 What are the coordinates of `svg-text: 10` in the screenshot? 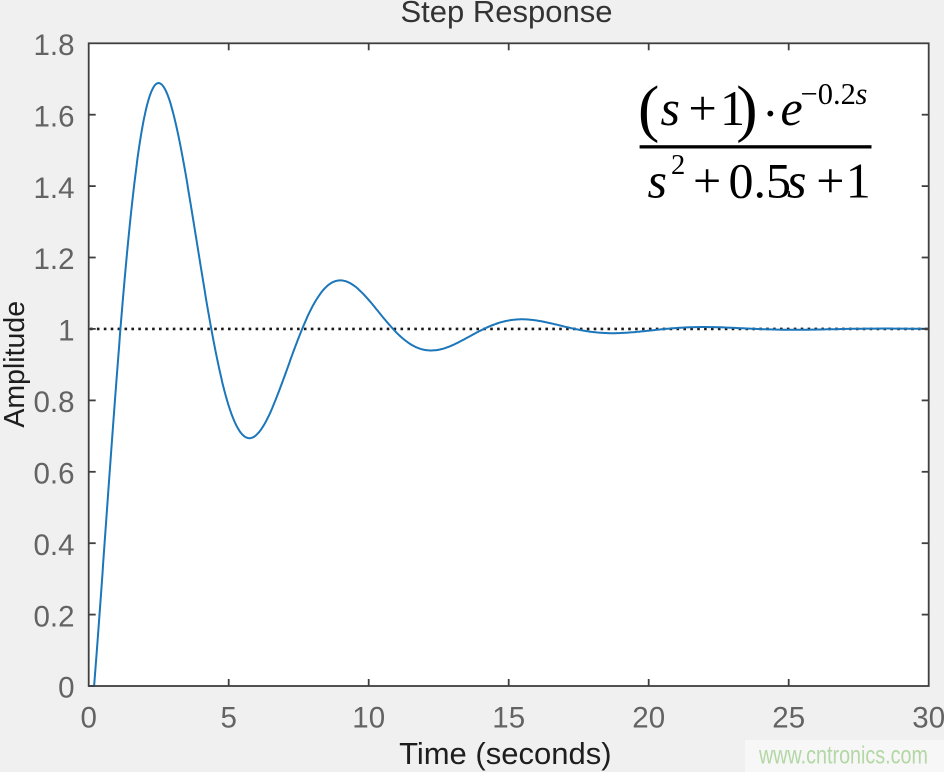 It's located at (368, 717).